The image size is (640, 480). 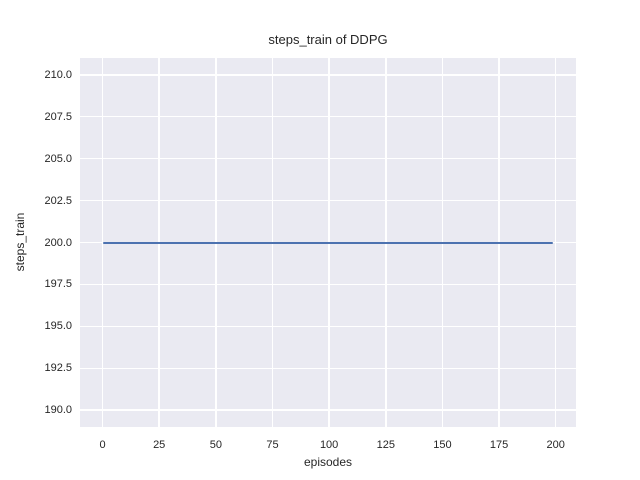 I want to click on y-tick-label: 195.0, so click(x=58, y=326).